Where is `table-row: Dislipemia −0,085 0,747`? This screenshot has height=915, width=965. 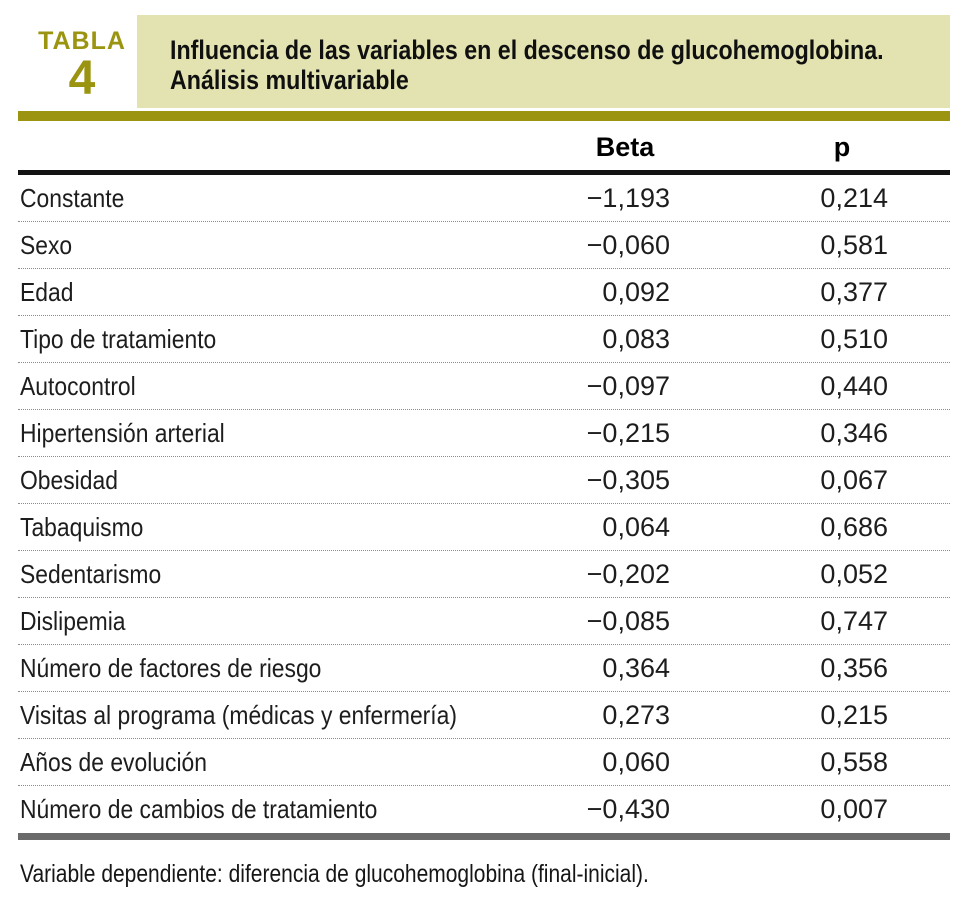
table-row: Dislipemia −0,085 0,747 is located at coordinates (484, 621).